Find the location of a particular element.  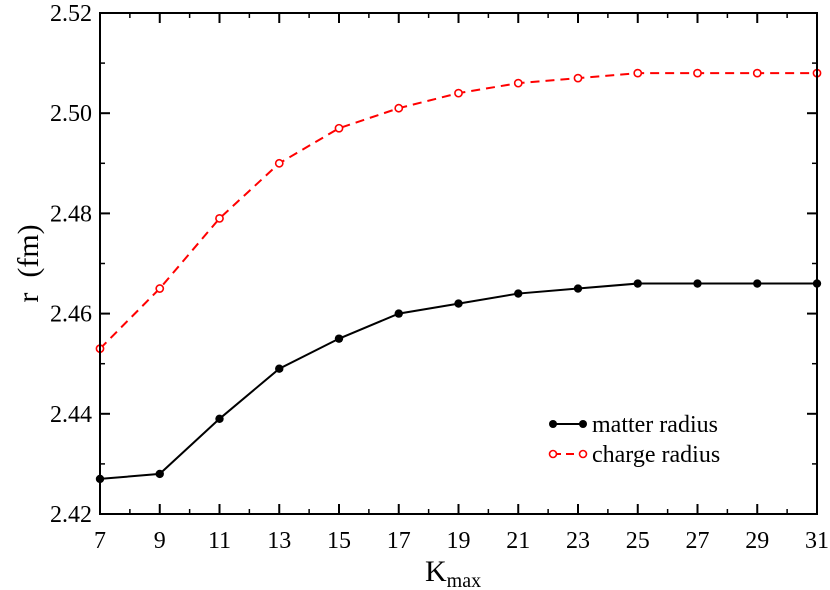

legend-label-charge-radius: charge radius is located at coordinates (656, 455).